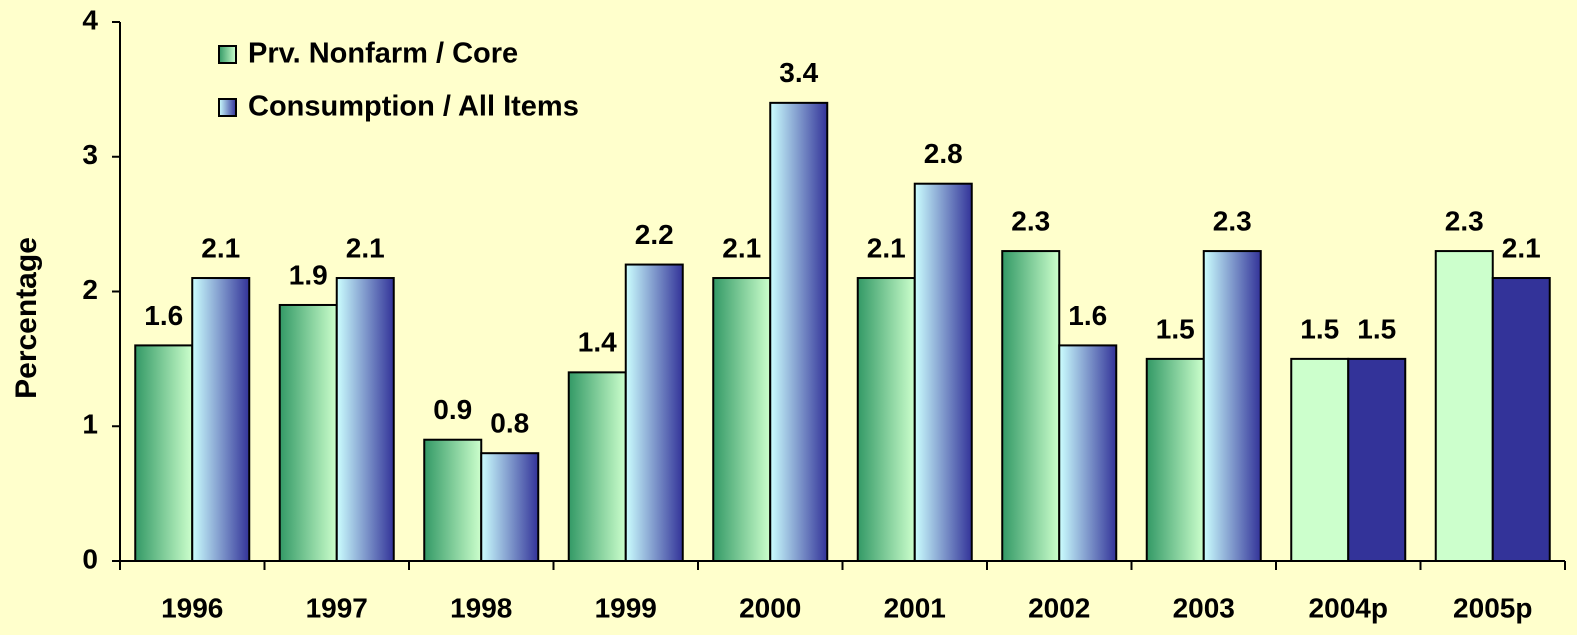  Describe the element at coordinates (654, 234) in the screenshot. I see `value-label: 2.2` at that location.